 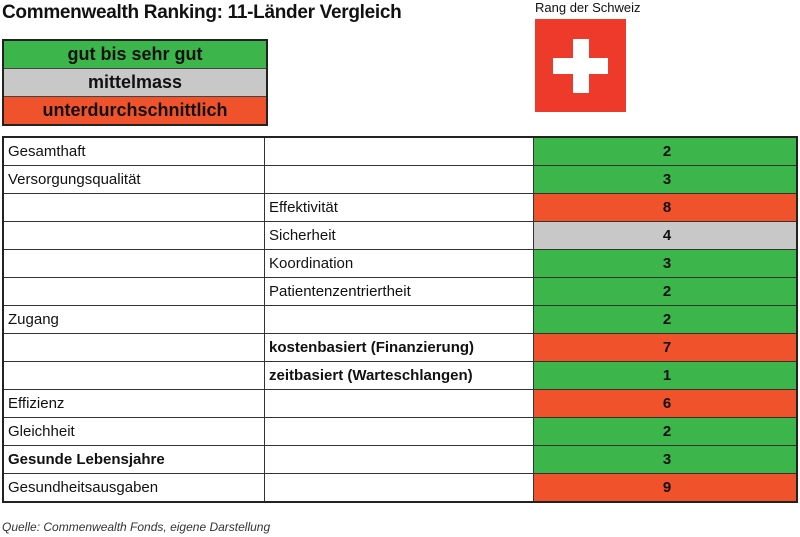 I want to click on table-row: Gesamthaft 2, so click(x=400, y=151).